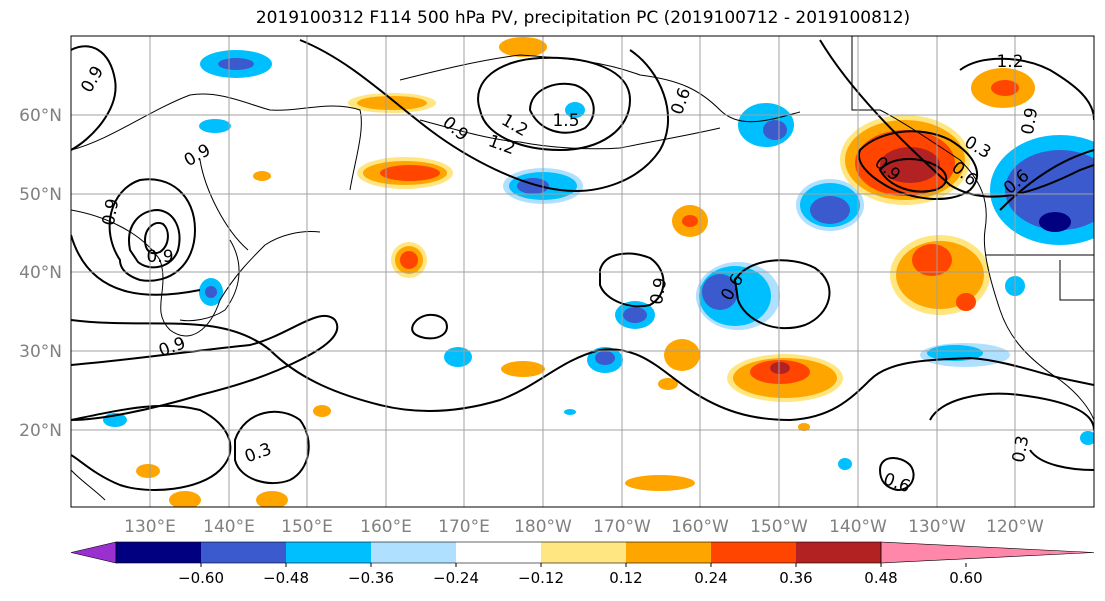  What do you see at coordinates (307, 527) in the screenshot?
I see `longitude-label: 150°E` at bounding box center [307, 527].